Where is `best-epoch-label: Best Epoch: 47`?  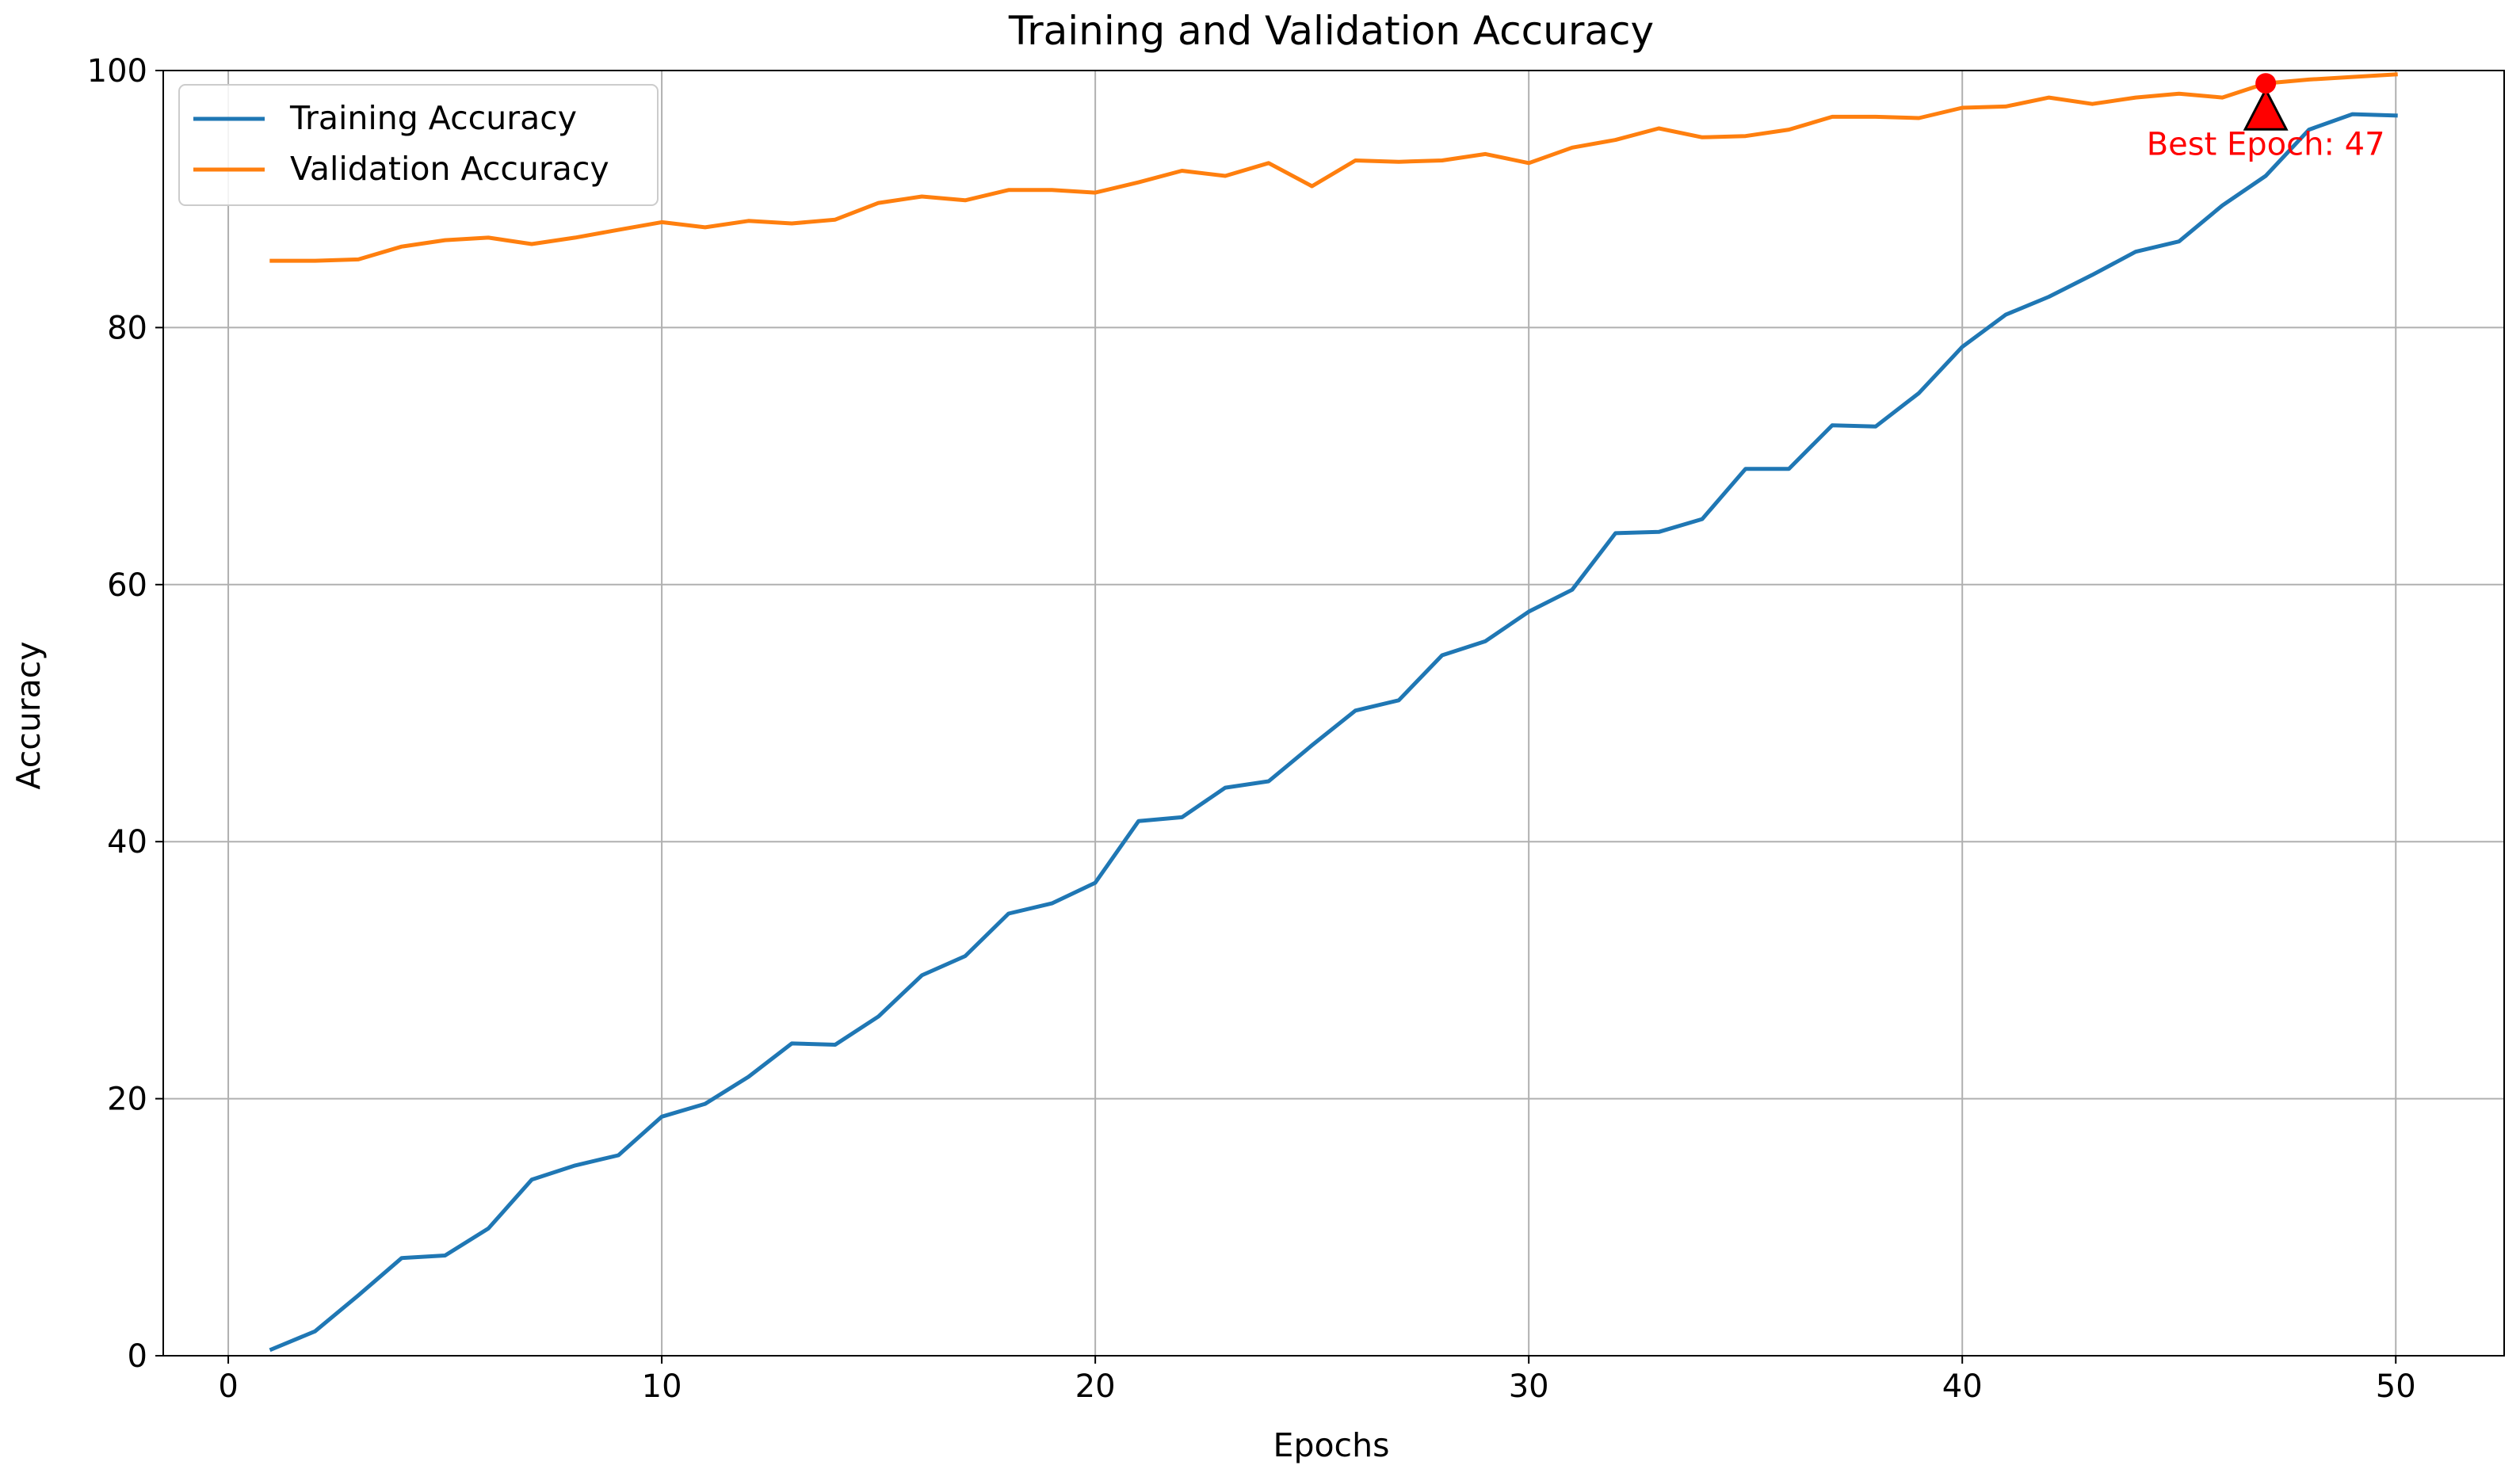 best-epoch-label: Best Epoch: 47 is located at coordinates (2266, 144).